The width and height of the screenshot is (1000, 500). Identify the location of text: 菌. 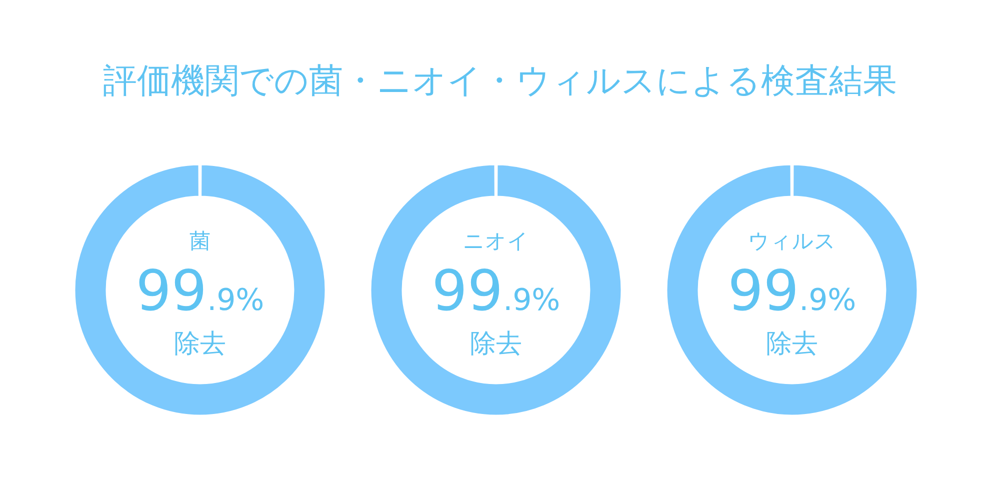
(200, 241).